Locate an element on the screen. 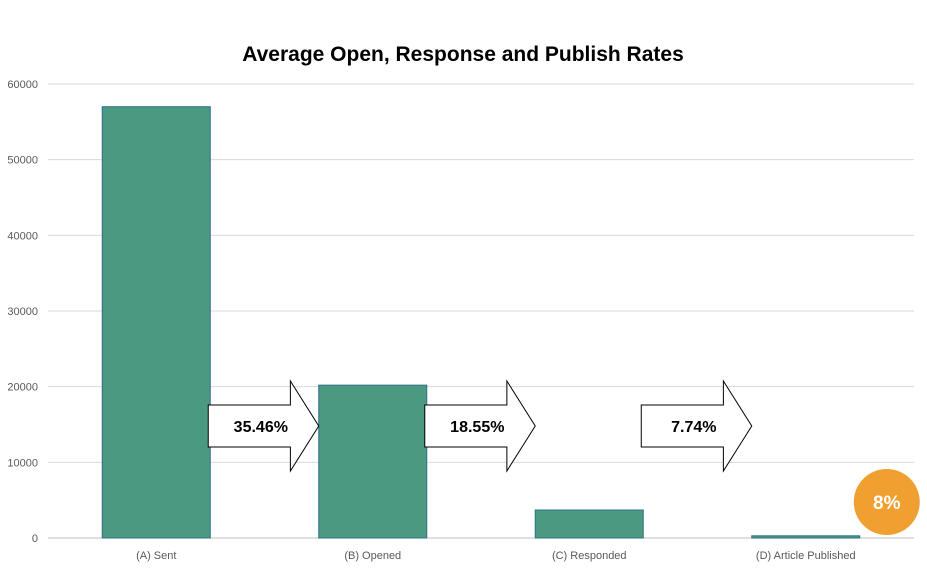 The height and width of the screenshot is (573, 927). y-tick-label: 60000 is located at coordinates (22, 85).